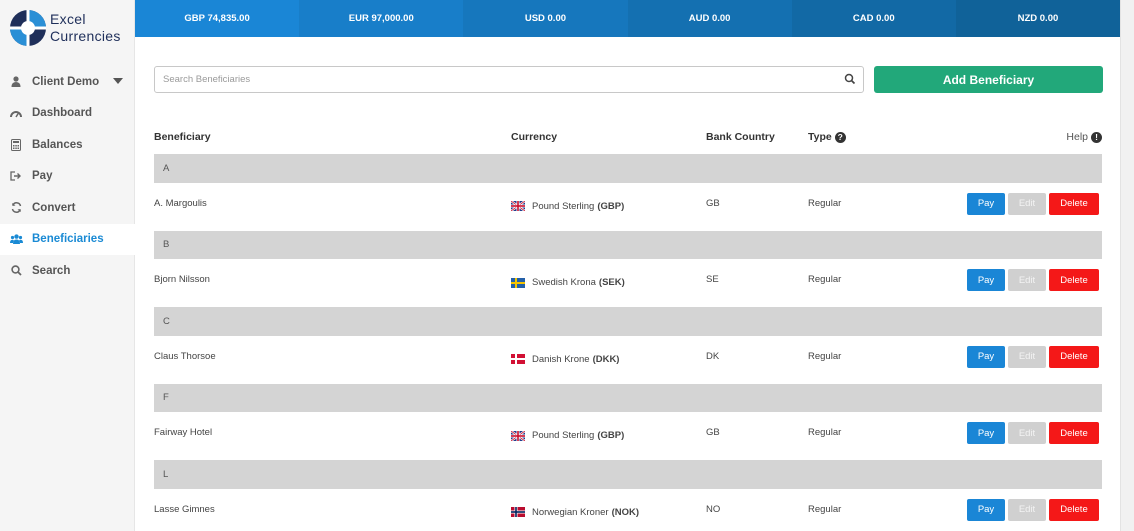 The image size is (1134, 531). What do you see at coordinates (713, 509) in the screenshot?
I see `bank-country: NO` at bounding box center [713, 509].